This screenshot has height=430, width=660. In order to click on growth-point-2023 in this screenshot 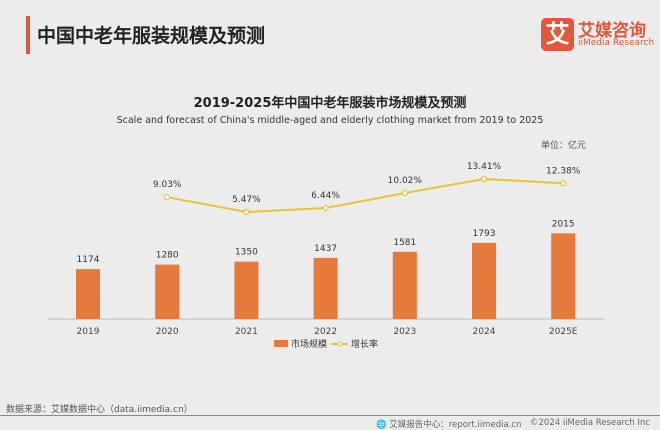, I will do `click(404, 193)`.